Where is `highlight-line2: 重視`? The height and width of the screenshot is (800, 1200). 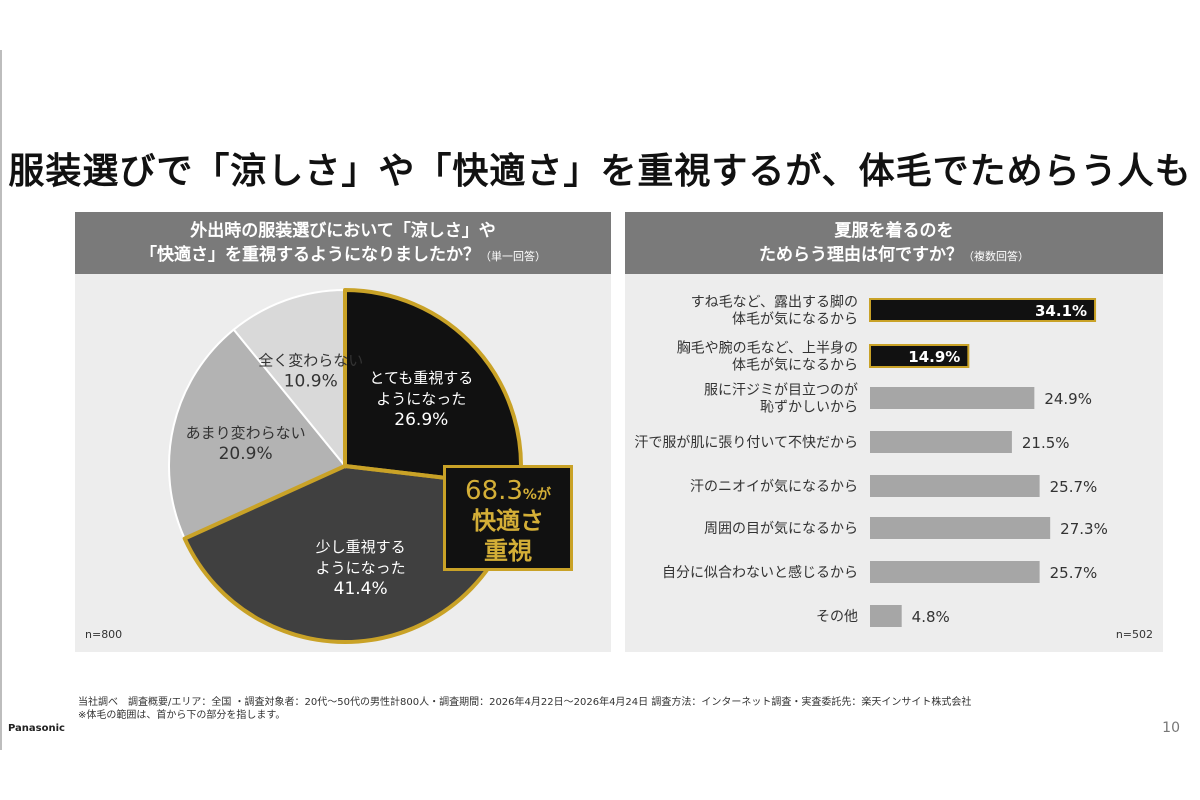
highlight-line2: 重視 is located at coordinates (508, 551).